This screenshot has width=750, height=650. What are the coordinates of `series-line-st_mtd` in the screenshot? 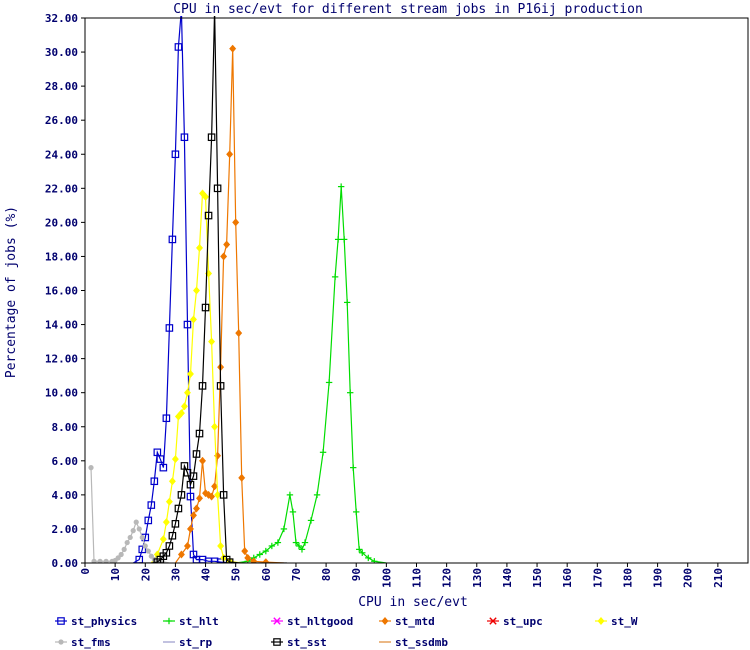 It's located at (229, 305).